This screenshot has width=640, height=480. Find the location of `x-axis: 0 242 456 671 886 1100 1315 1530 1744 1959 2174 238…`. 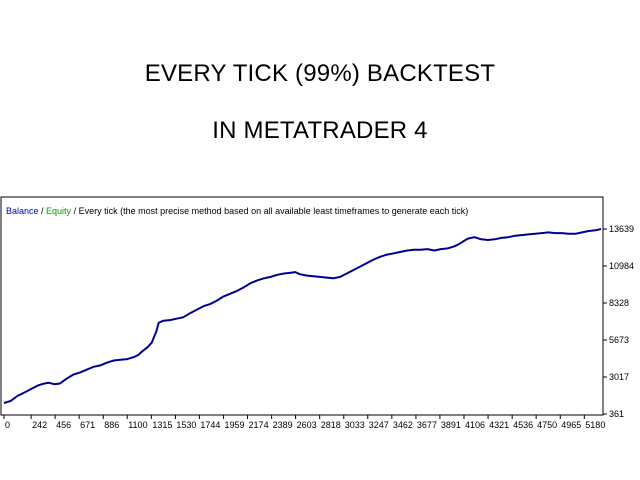

x-axis: 0 242 456 671 886 1100 1315 1530 1744 1959 2174 238… is located at coordinates (304, 422).